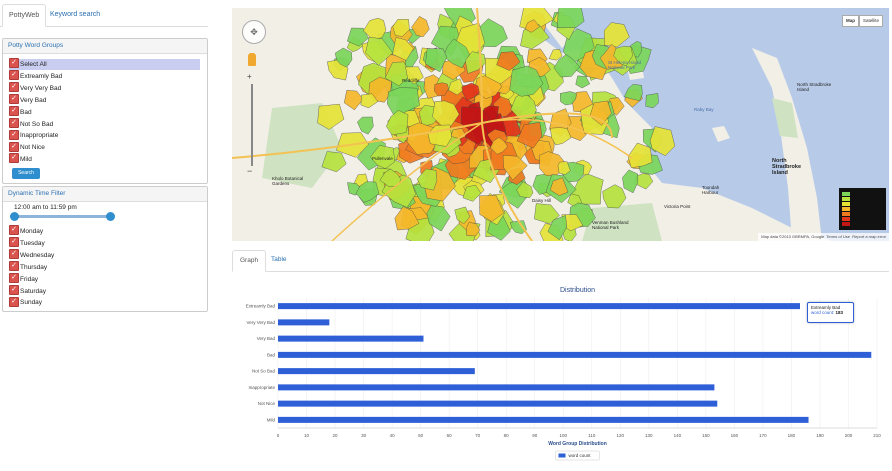  What do you see at coordinates (31, 255) in the screenshot?
I see `day-checkbox-row: ✓ Wednesday` at bounding box center [31, 255].